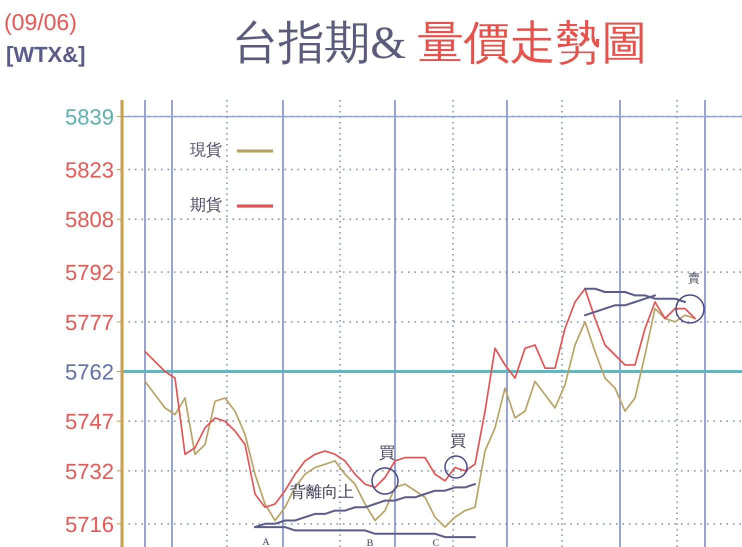  I want to click on y-tick-label: 5792, so click(89, 273).